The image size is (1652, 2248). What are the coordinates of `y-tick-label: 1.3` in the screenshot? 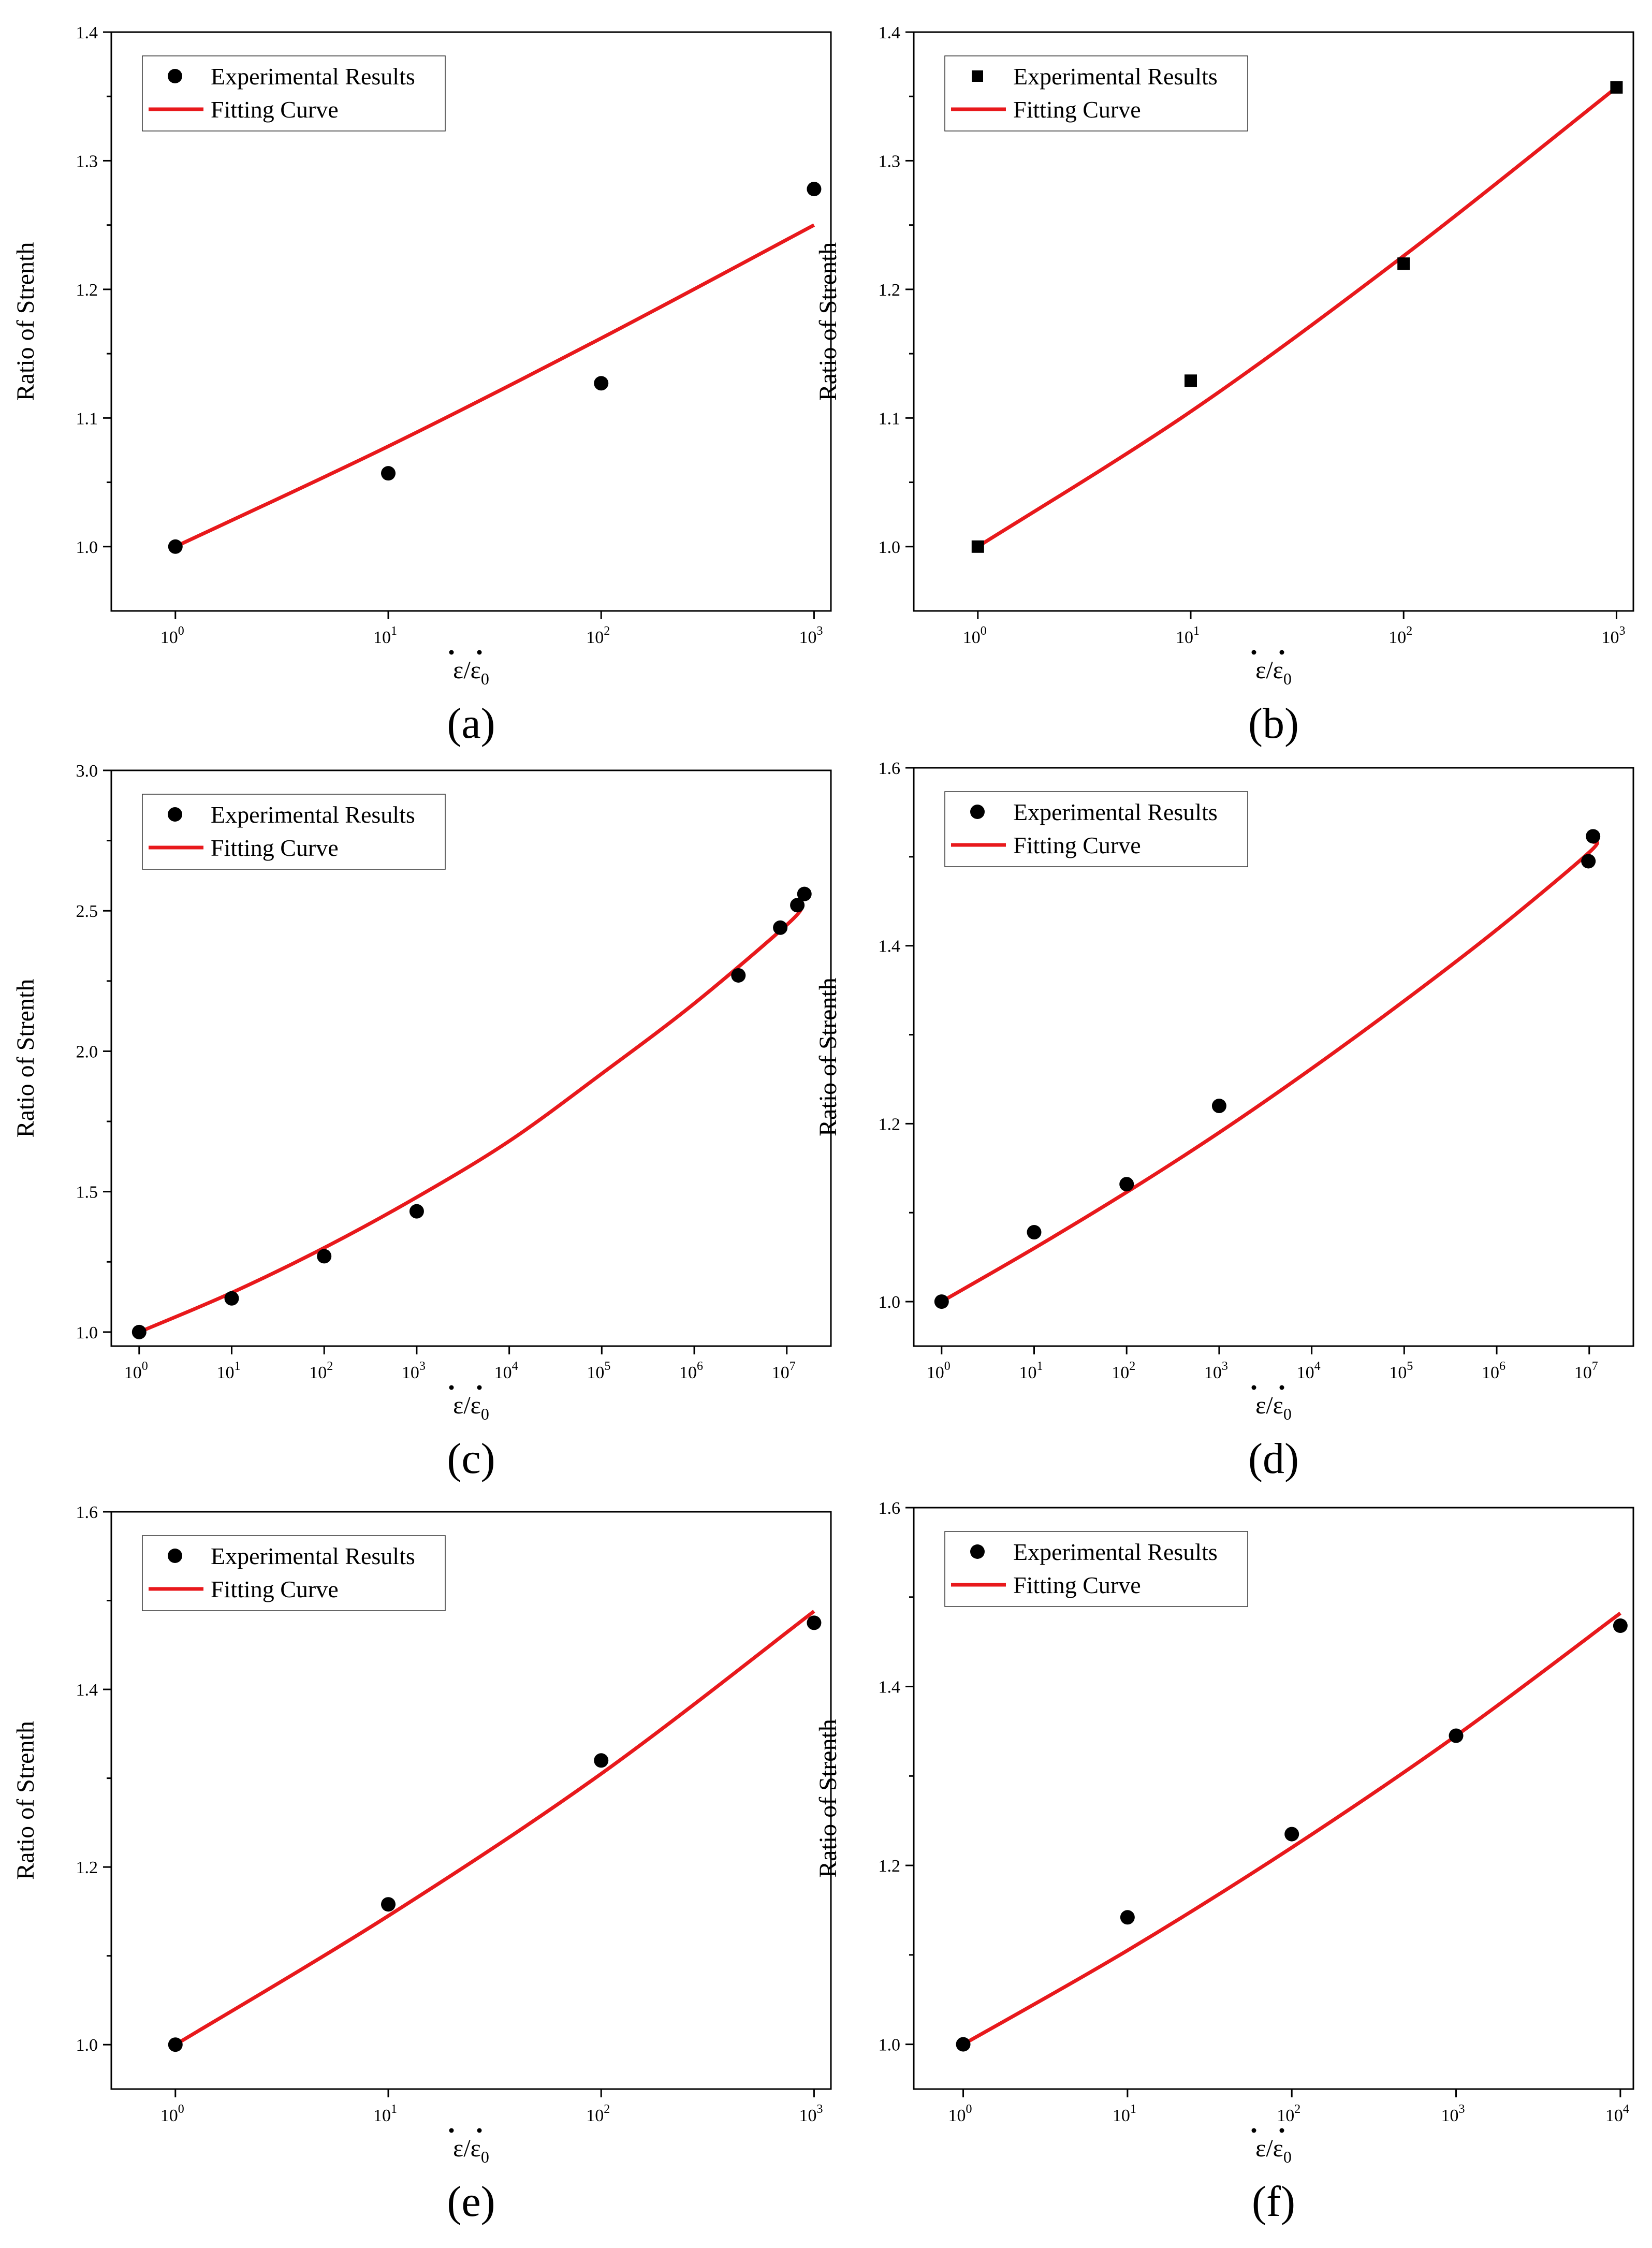 It's located at (890, 161).